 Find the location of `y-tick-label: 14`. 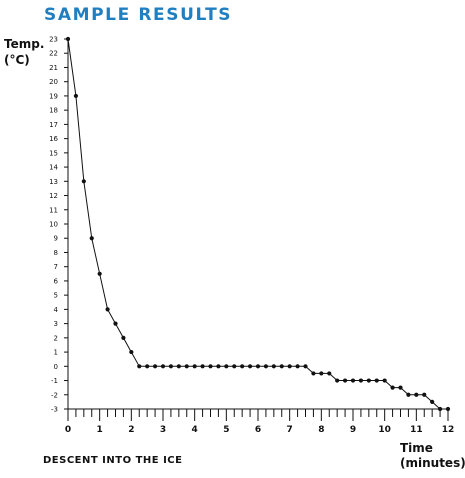

y-tick-label: 14 is located at coordinates (53, 168).